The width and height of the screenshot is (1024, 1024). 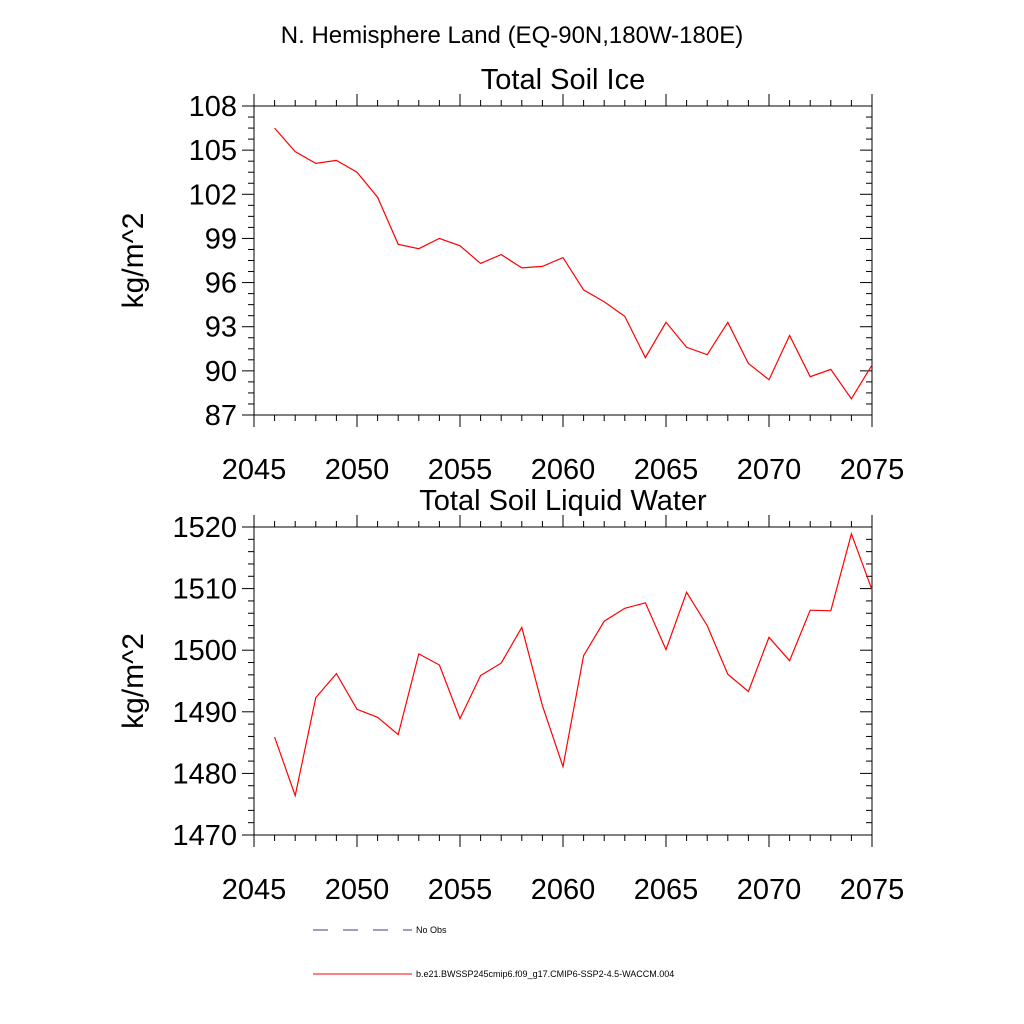 I want to click on y-tick-label: 1490, so click(x=204, y=713).